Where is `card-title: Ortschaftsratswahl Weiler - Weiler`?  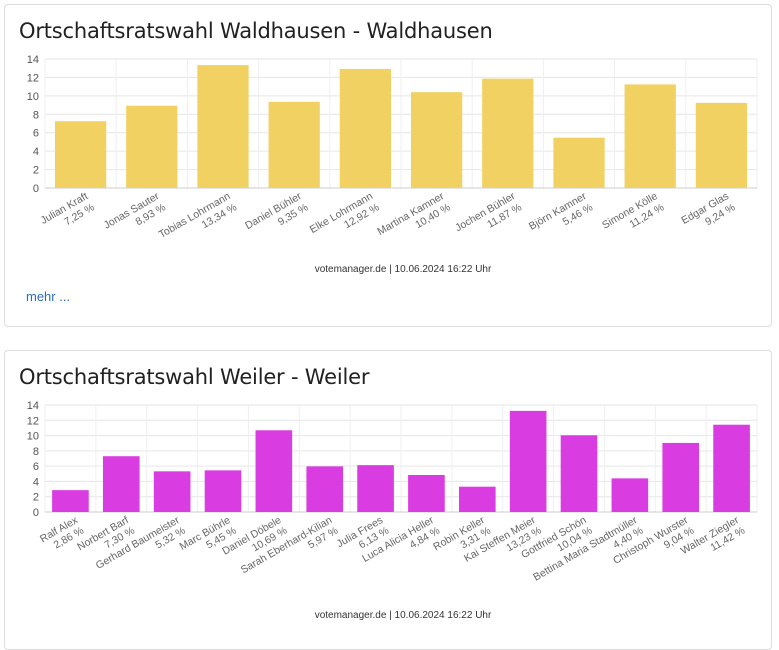 card-title: Ortschaftsratswahl Weiler - Weiler is located at coordinates (194, 377).